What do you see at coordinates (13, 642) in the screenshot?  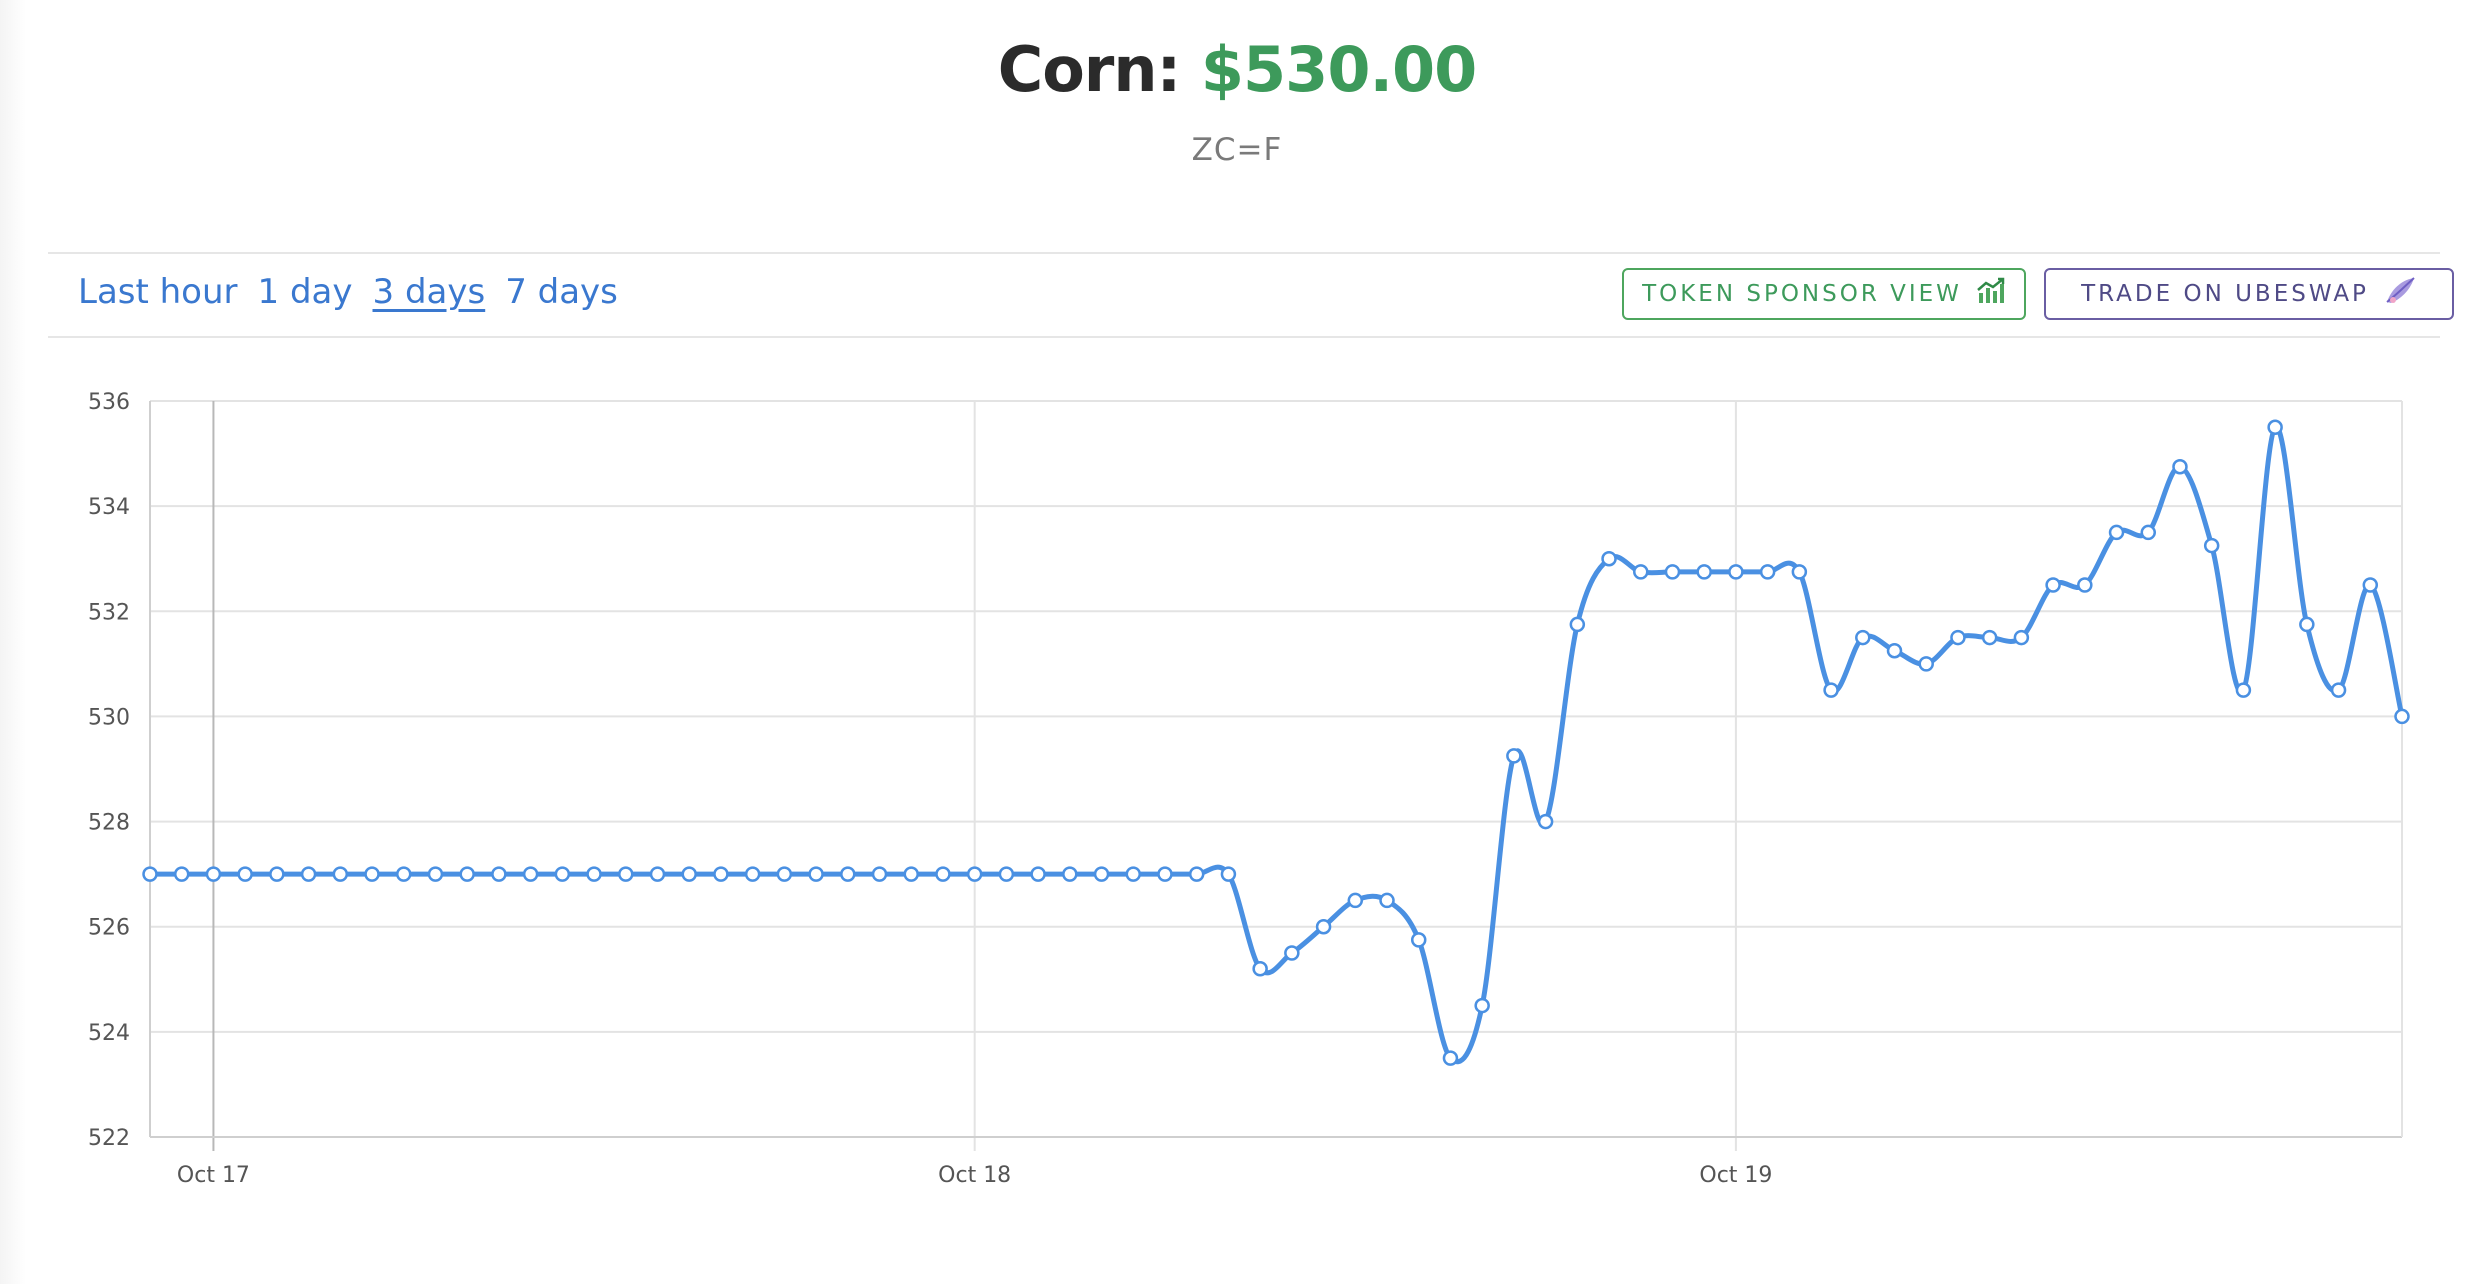 I see `page-edge-shadow` at bounding box center [13, 642].